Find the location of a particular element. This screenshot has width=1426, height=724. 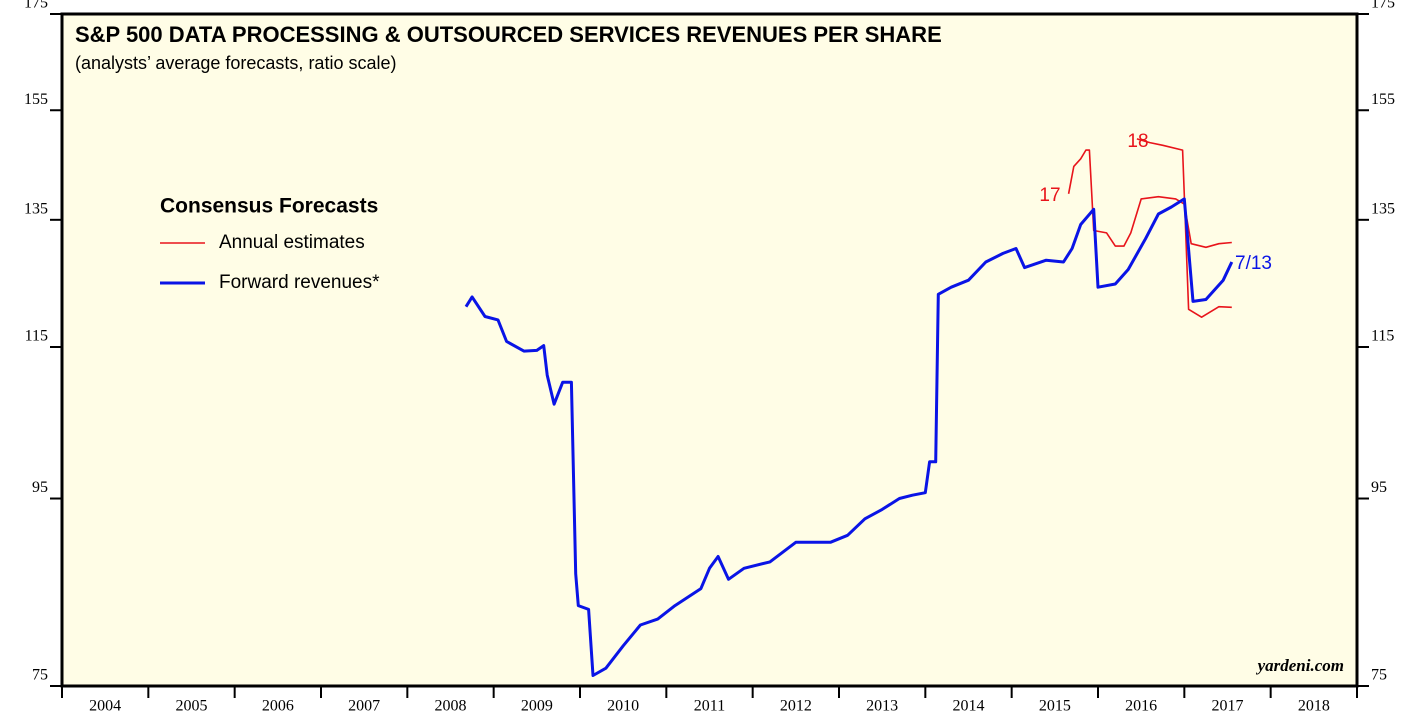

y-tick-label: 115 is located at coordinates (36, 336).